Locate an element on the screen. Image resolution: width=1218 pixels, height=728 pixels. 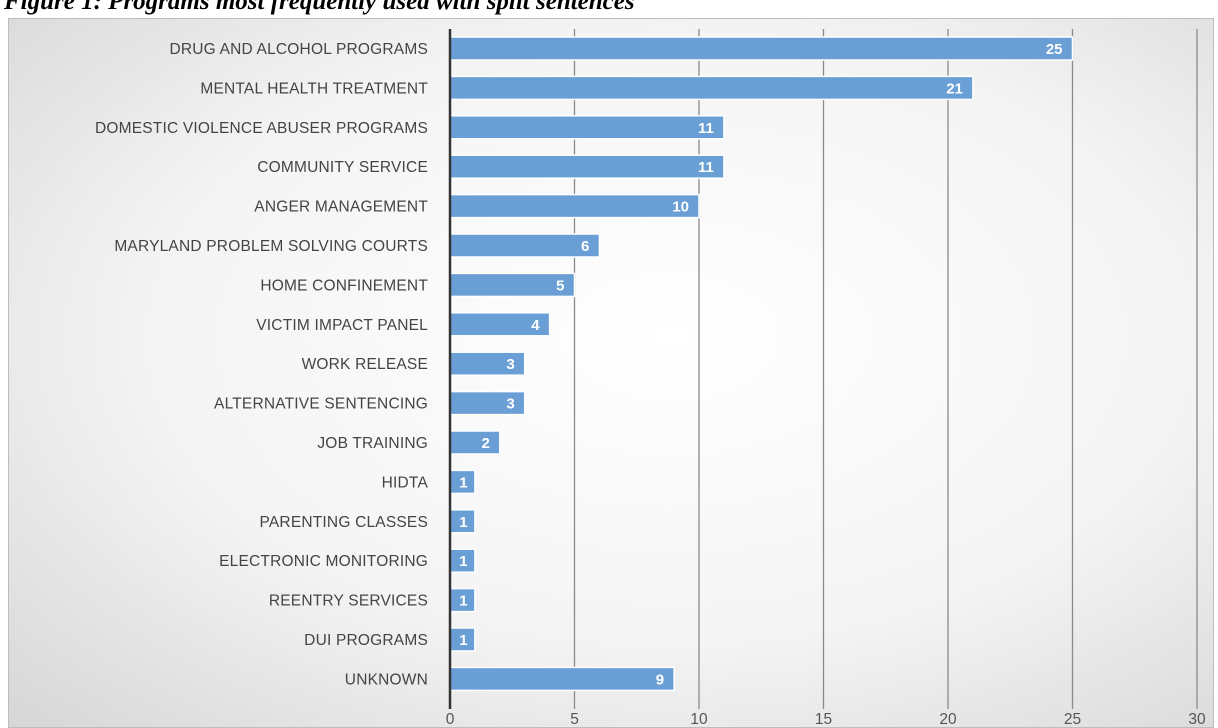
data-label: 10 is located at coordinates (680, 207).